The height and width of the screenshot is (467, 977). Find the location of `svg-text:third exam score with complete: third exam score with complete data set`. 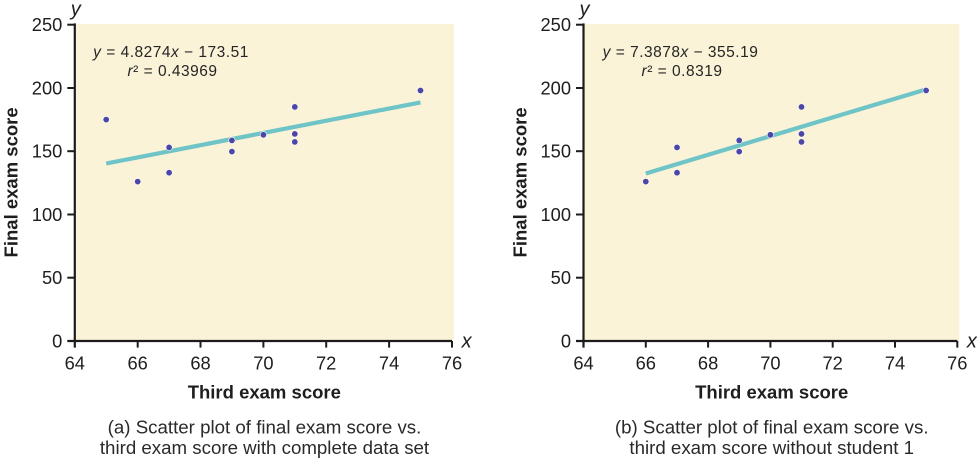

svg-text:third exam score with complete: third exam score with complete data set is located at coordinates (265, 447).